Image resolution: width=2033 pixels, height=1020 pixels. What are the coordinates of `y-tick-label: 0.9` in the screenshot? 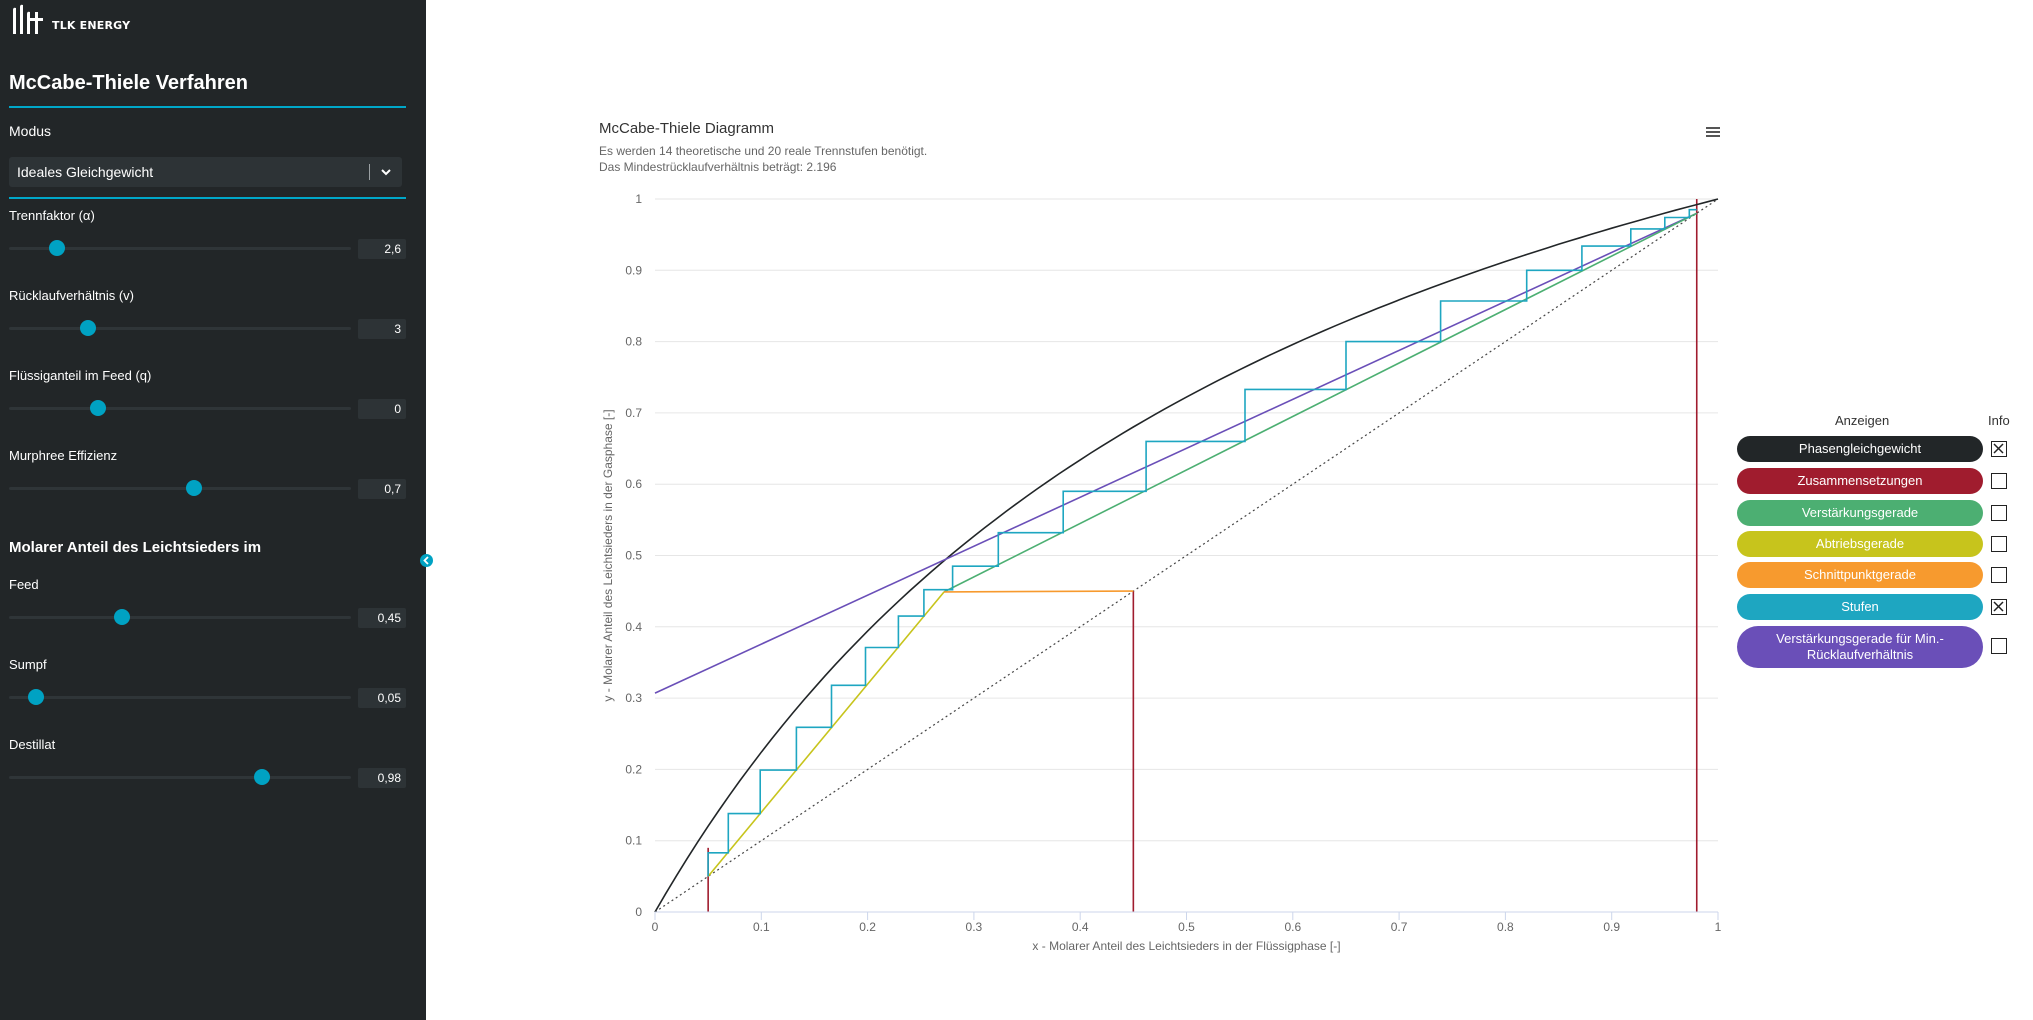 It's located at (633, 270).